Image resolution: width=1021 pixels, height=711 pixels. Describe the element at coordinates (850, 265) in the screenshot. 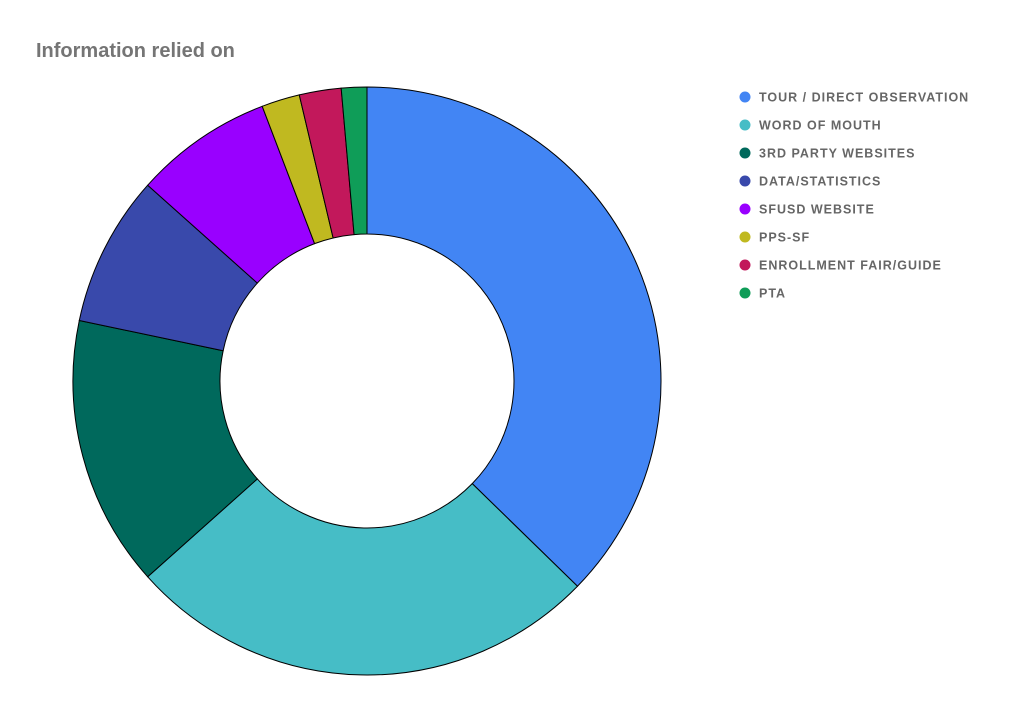

I see `legend-label: ENROLLMENT FAIR/GUIDE` at that location.